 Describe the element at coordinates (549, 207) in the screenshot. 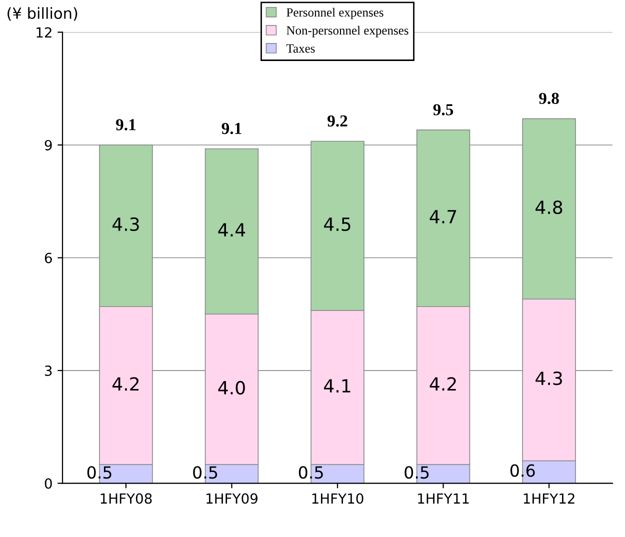

I see `data-label: 4.8` at that location.